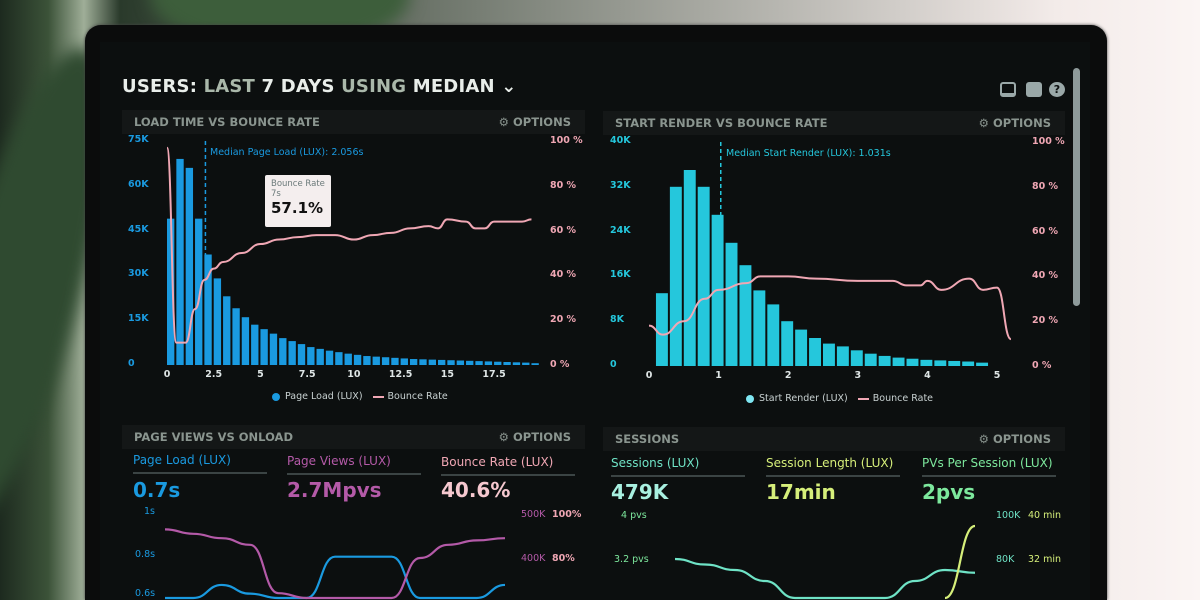 The image size is (1200, 600). I want to click on y2-tick: 80K, so click(1005, 559).